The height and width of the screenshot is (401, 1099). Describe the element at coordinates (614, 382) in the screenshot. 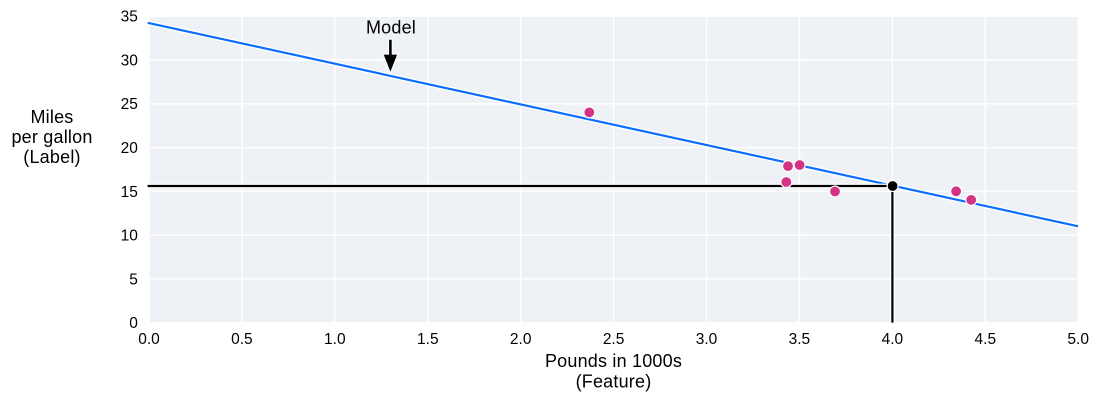

I see `svg-text: (Feature)` at that location.